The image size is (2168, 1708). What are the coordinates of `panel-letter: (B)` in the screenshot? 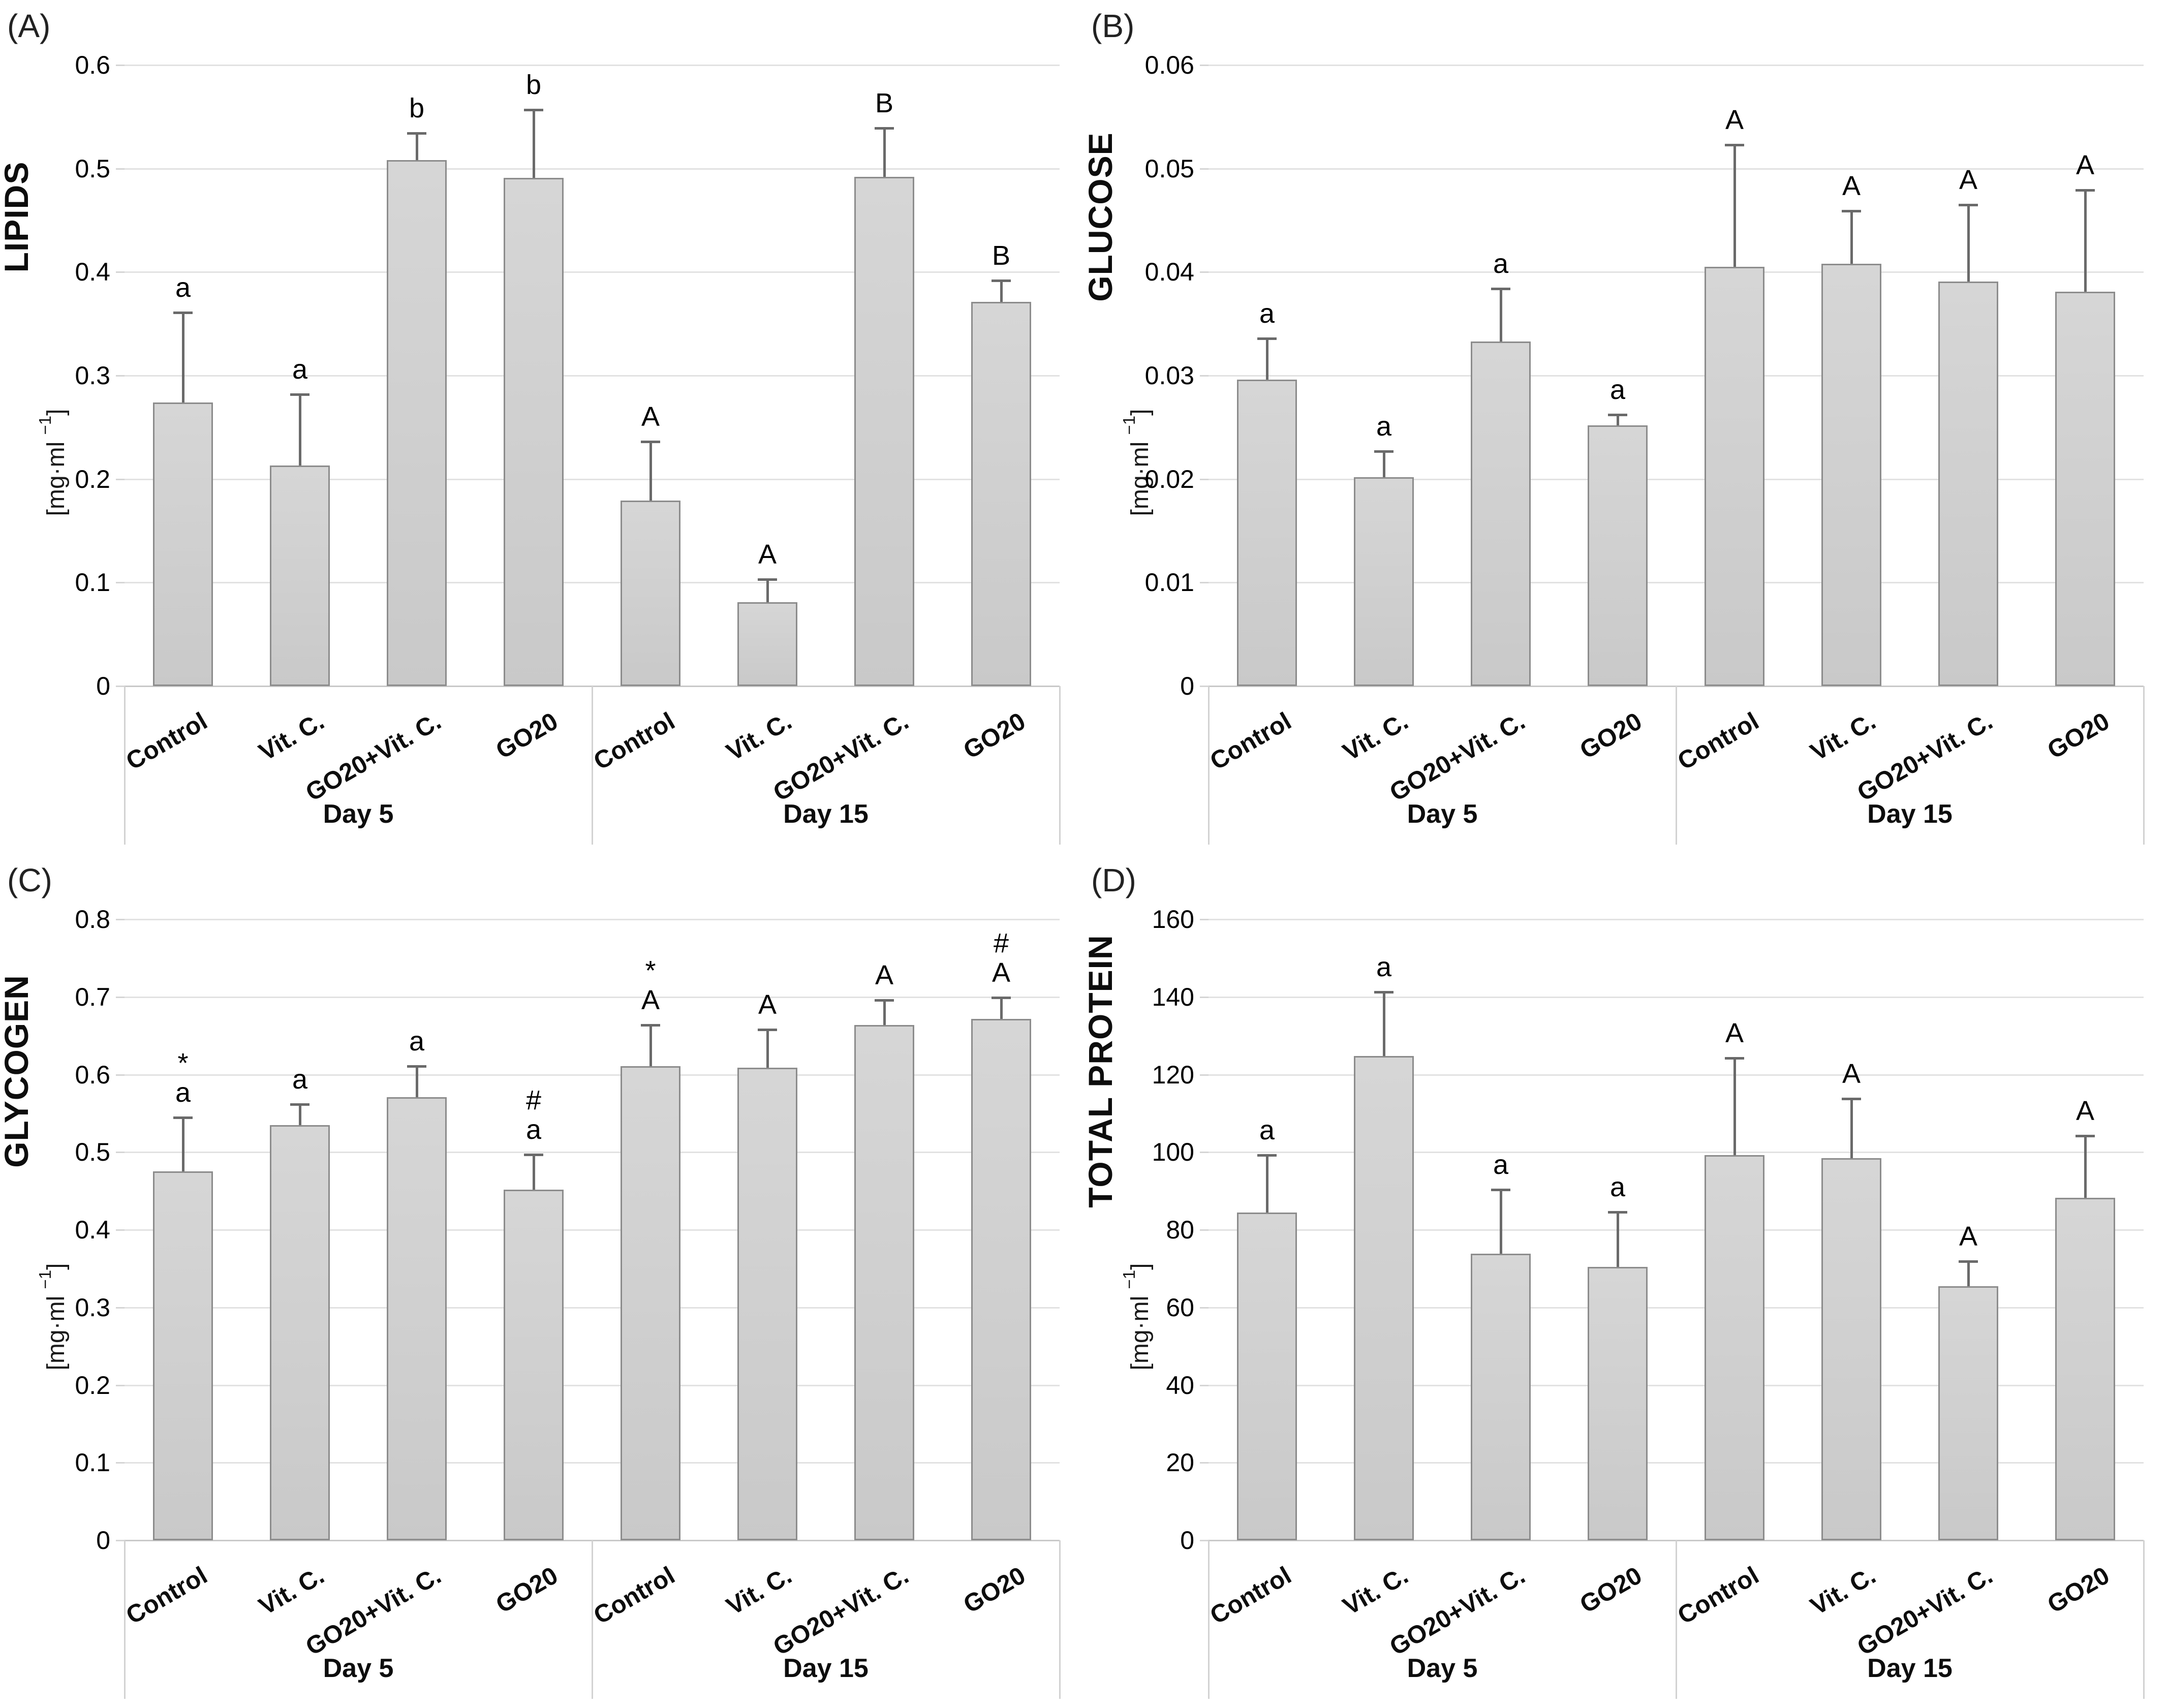 It's located at (1113, 26).